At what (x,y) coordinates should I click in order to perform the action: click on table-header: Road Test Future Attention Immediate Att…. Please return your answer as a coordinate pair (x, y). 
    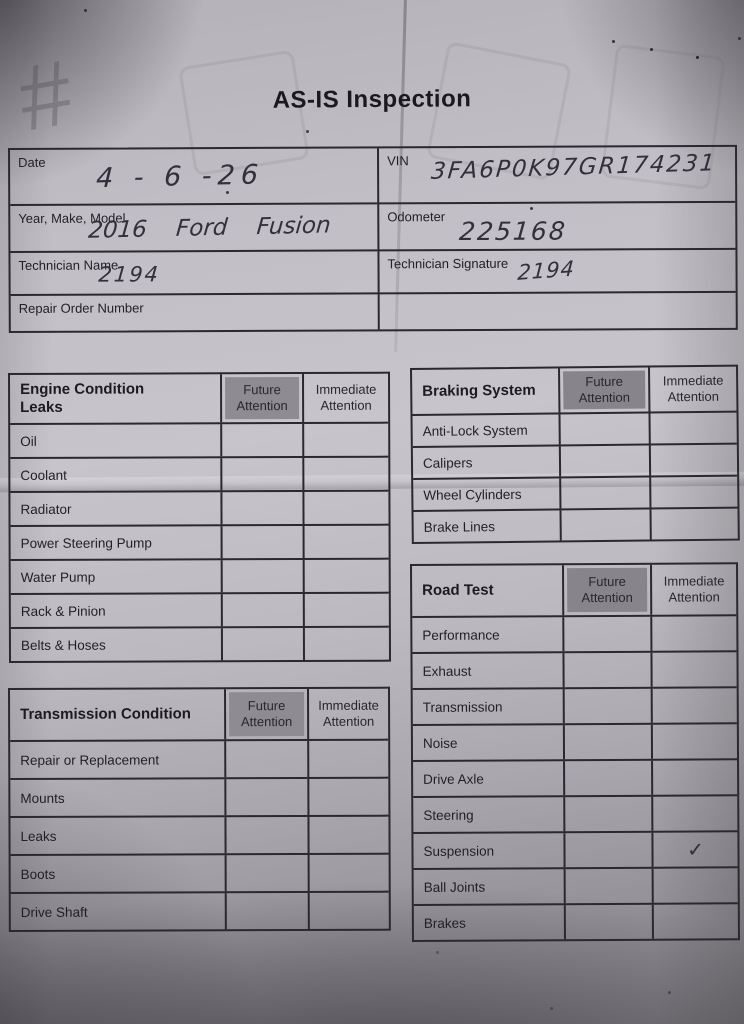
    Looking at the image, I should click on (574, 591).